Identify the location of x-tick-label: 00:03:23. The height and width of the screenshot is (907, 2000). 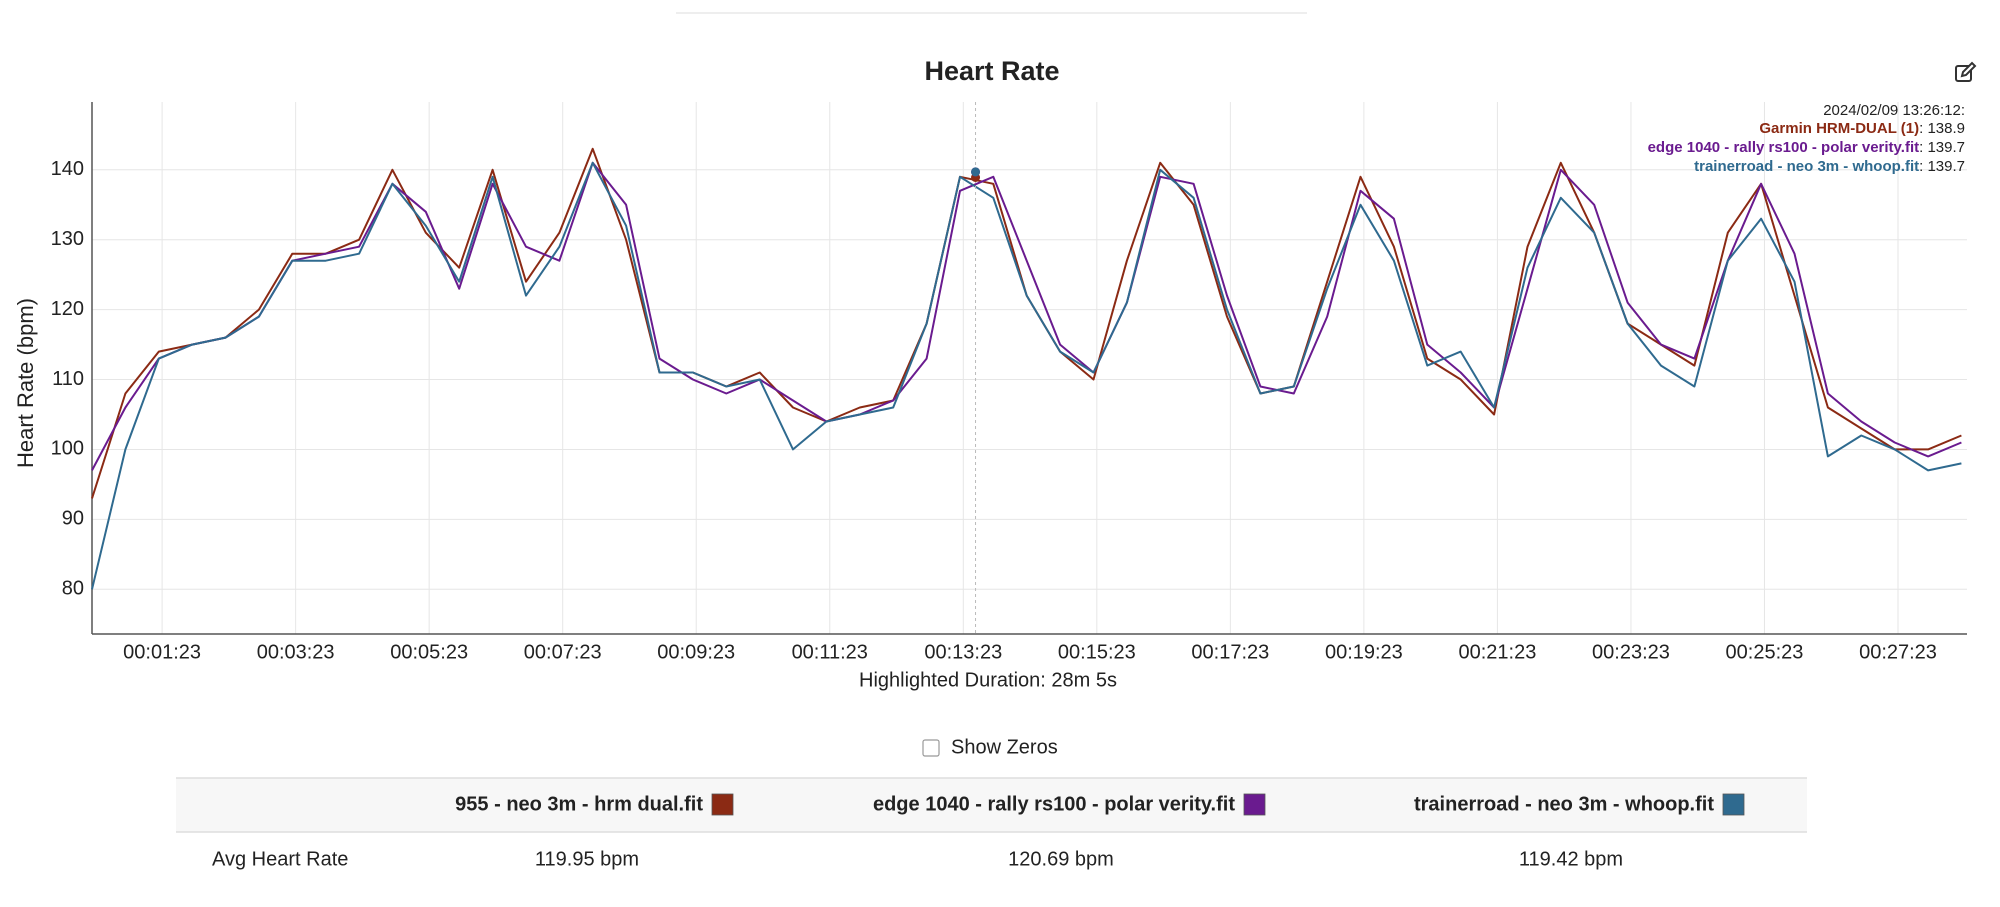
(296, 652).